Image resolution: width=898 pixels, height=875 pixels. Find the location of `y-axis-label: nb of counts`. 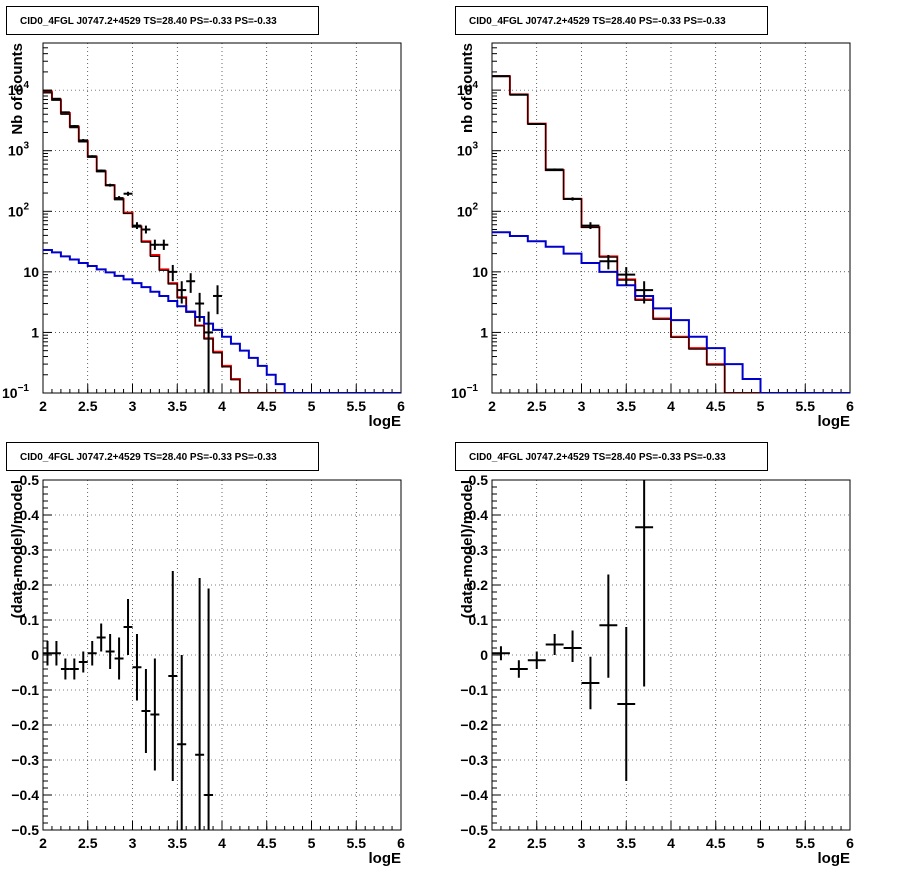

y-axis-label: nb of counts is located at coordinates (467, 88).